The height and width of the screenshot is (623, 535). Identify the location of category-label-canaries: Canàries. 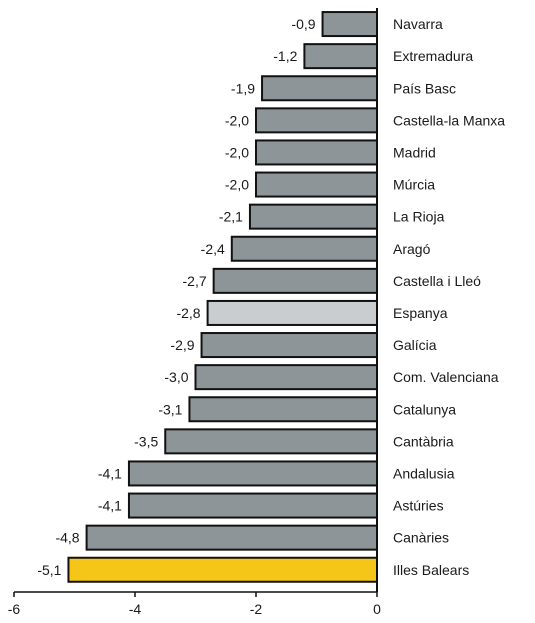
(421, 538).